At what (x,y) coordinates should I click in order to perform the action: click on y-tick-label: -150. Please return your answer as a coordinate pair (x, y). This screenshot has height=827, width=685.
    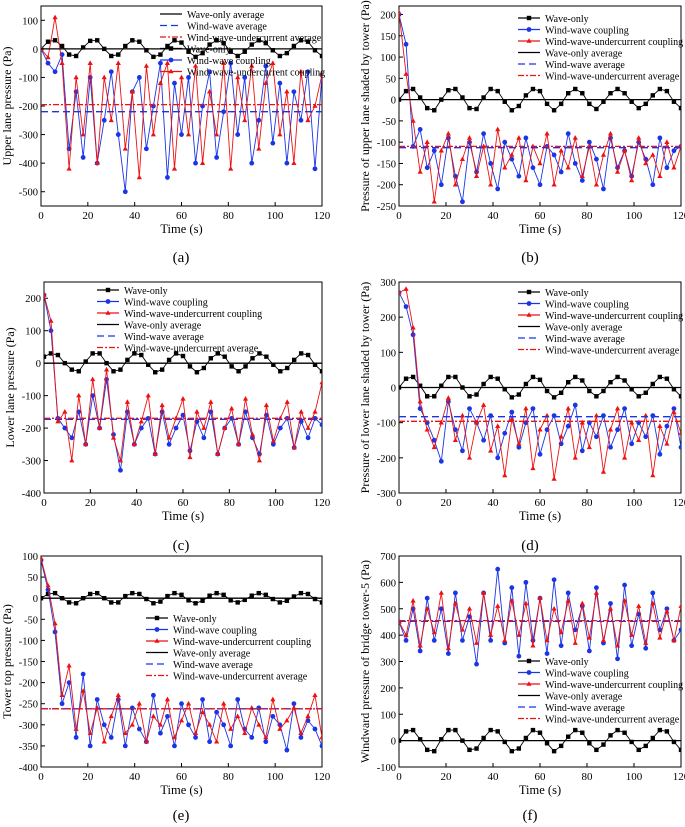
    Looking at the image, I should click on (28, 663).